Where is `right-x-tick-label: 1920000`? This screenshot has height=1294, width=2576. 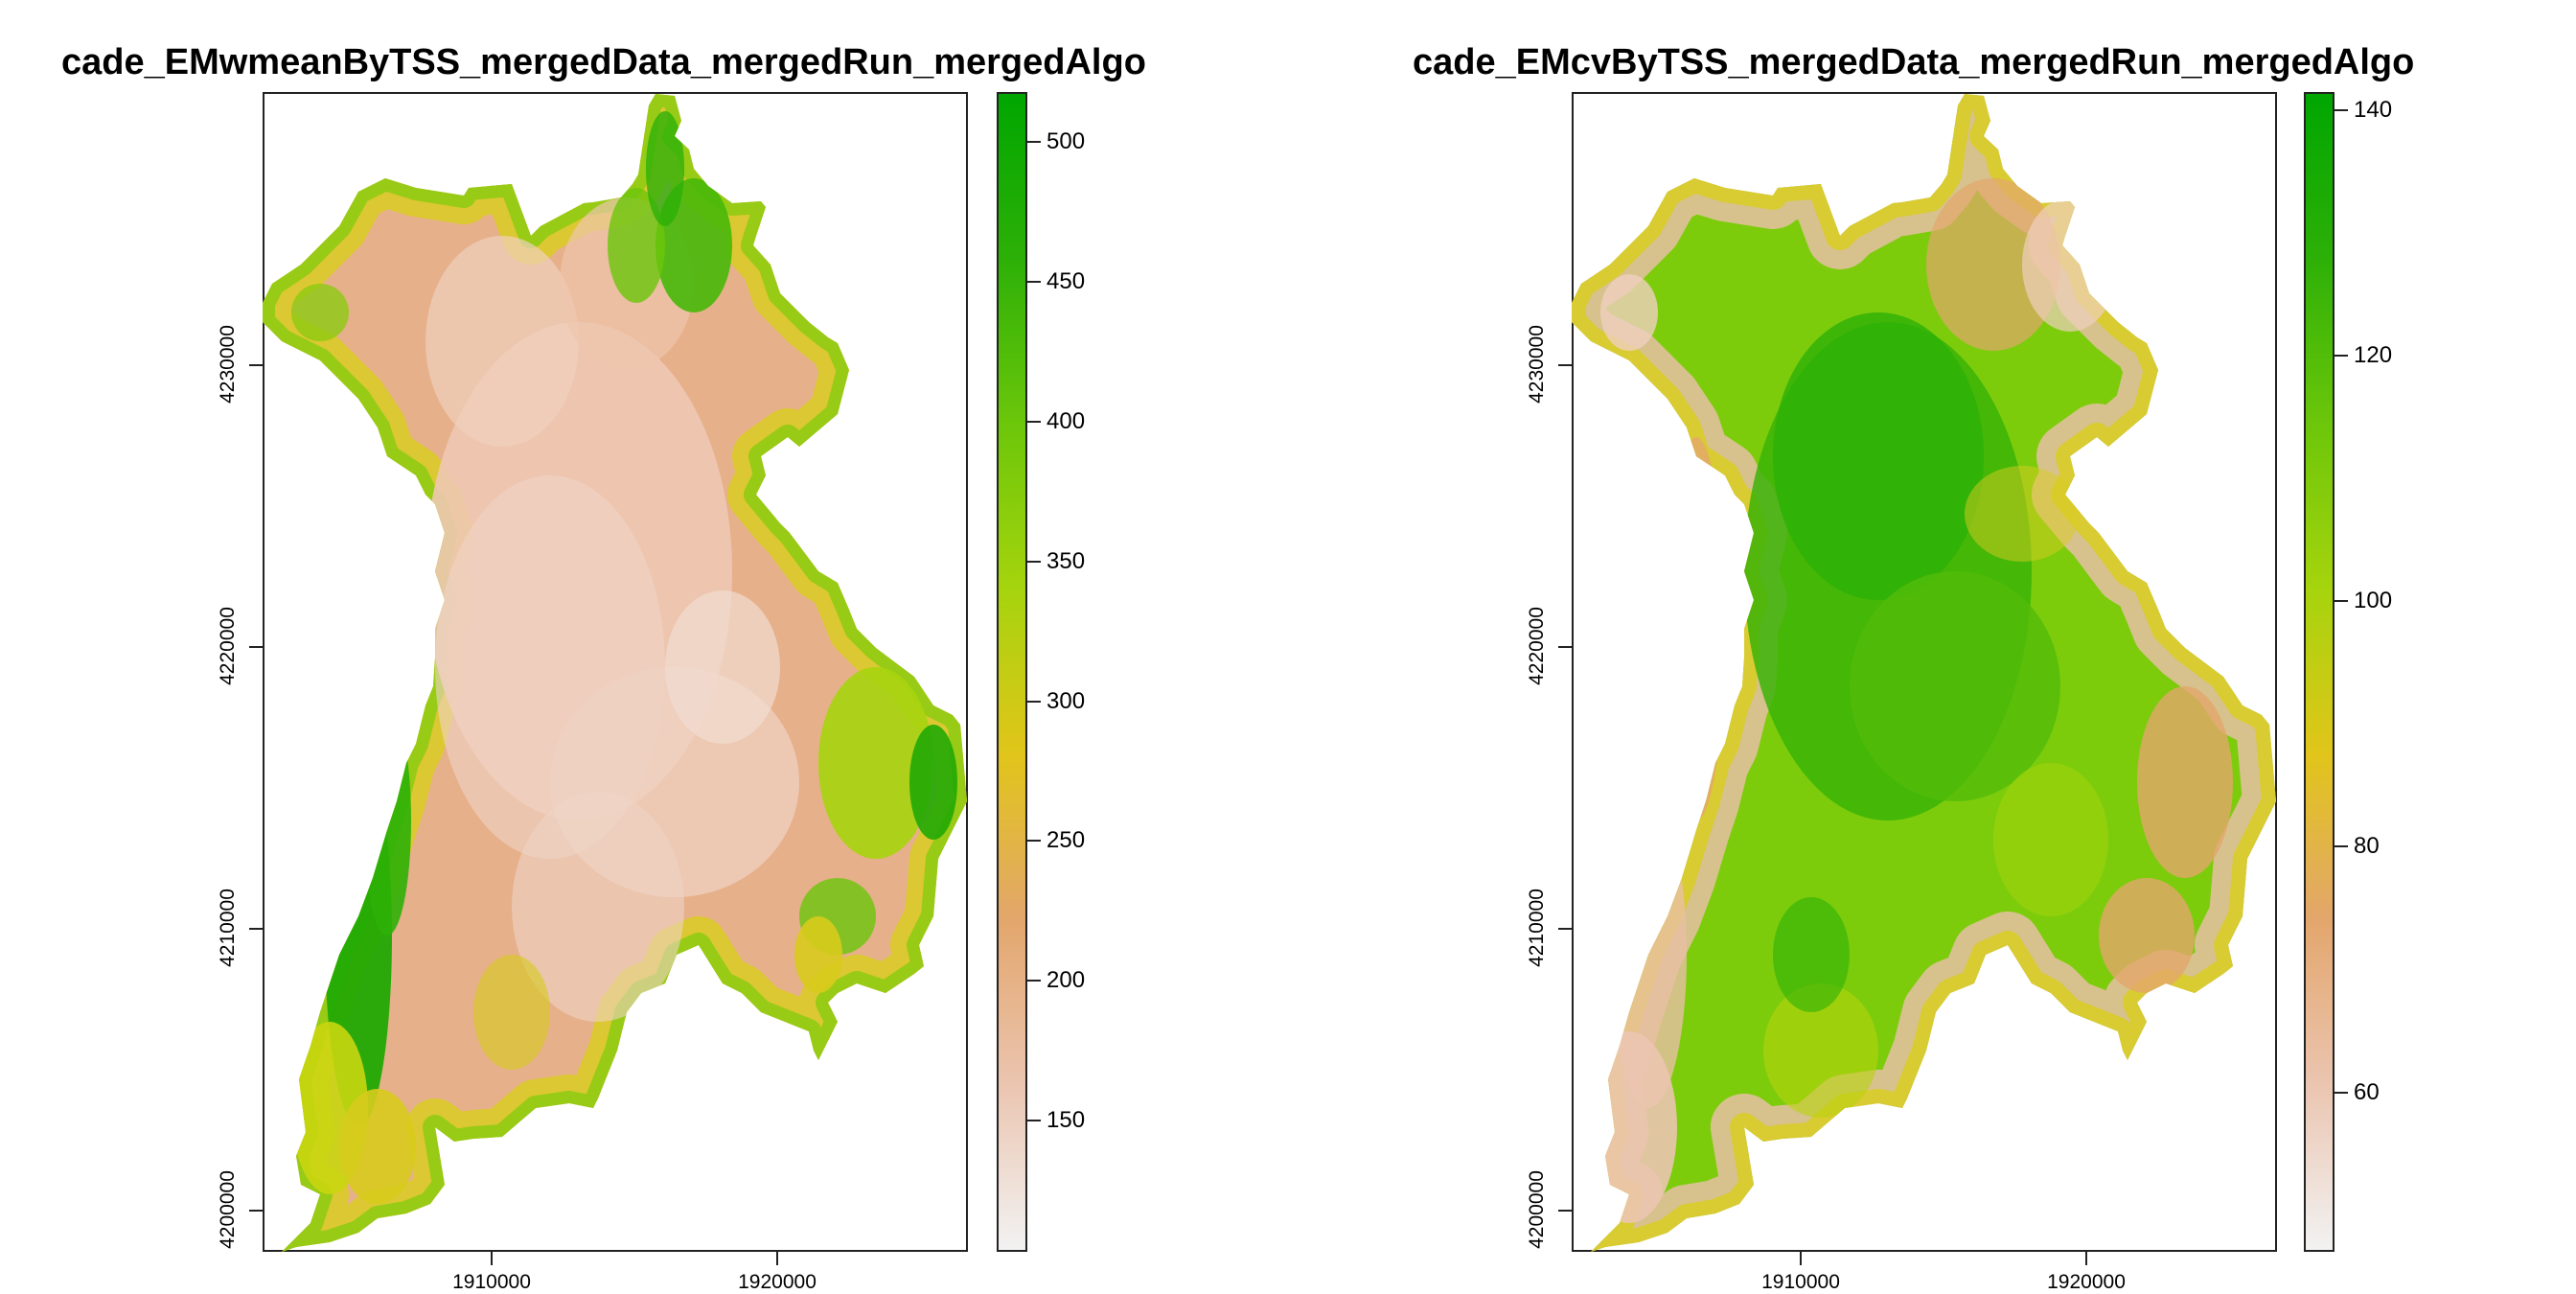
right-x-tick-label: 1920000 is located at coordinates (2087, 1282).